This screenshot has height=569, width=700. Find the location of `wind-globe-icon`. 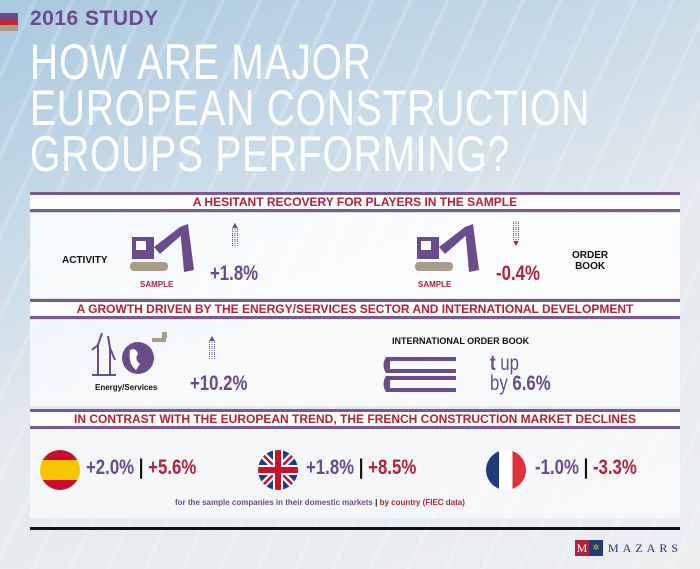

wind-globe-icon is located at coordinates (129, 354).